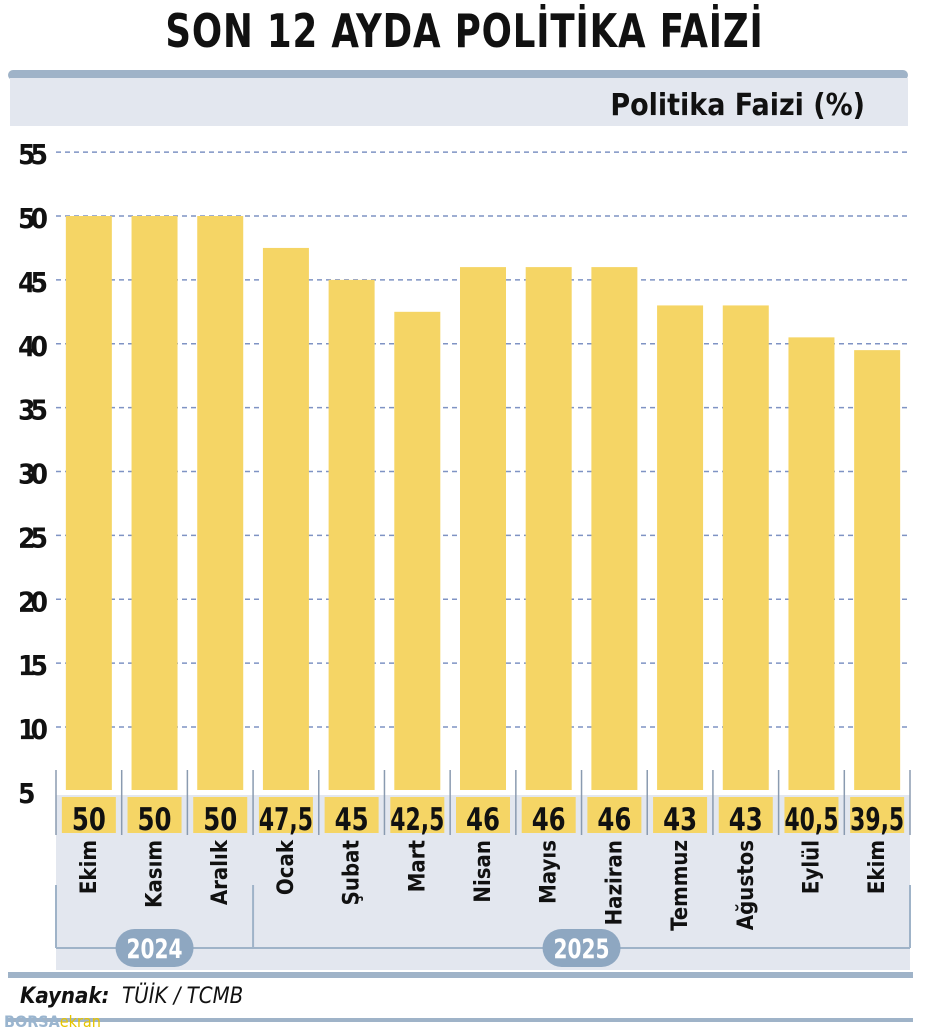 The width and height of the screenshot is (929, 1036). What do you see at coordinates (155, 874) in the screenshot?
I see `category-label: Kasım` at bounding box center [155, 874].